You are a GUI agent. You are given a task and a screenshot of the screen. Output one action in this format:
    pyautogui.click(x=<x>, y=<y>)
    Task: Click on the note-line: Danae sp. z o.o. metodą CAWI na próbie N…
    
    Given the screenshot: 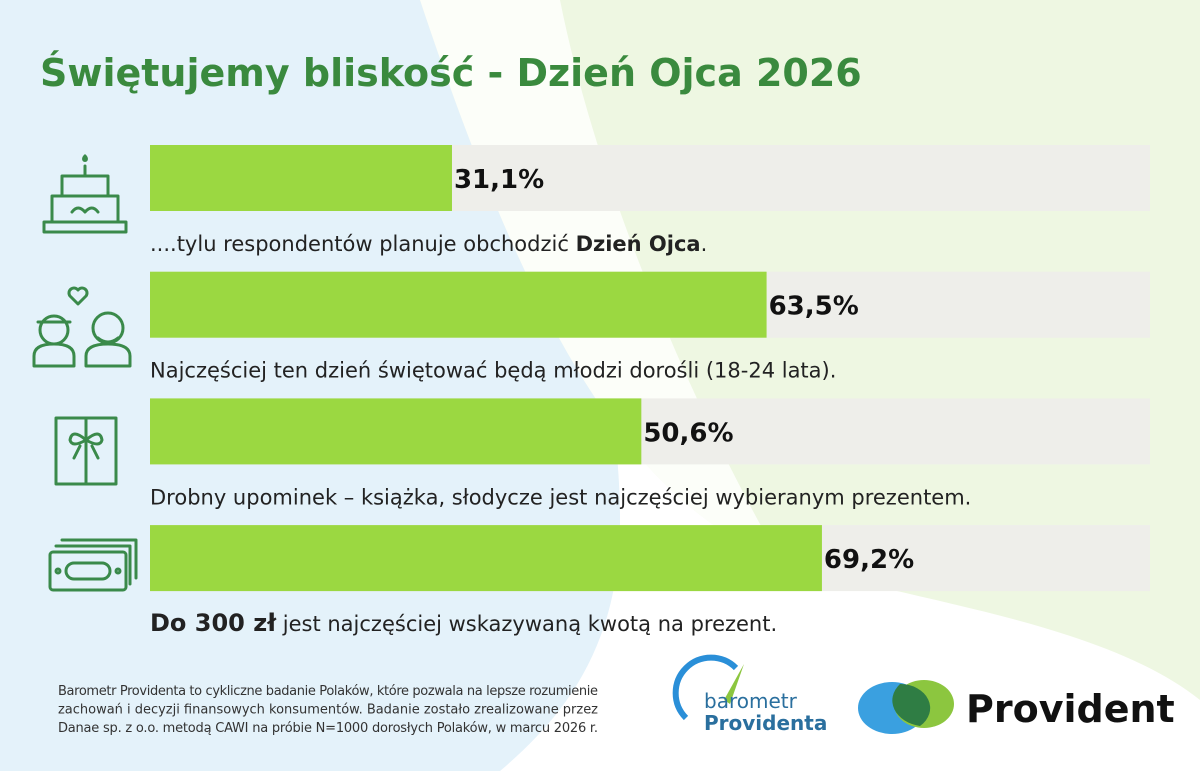 What is the action you would take?
    pyautogui.click(x=328, y=728)
    